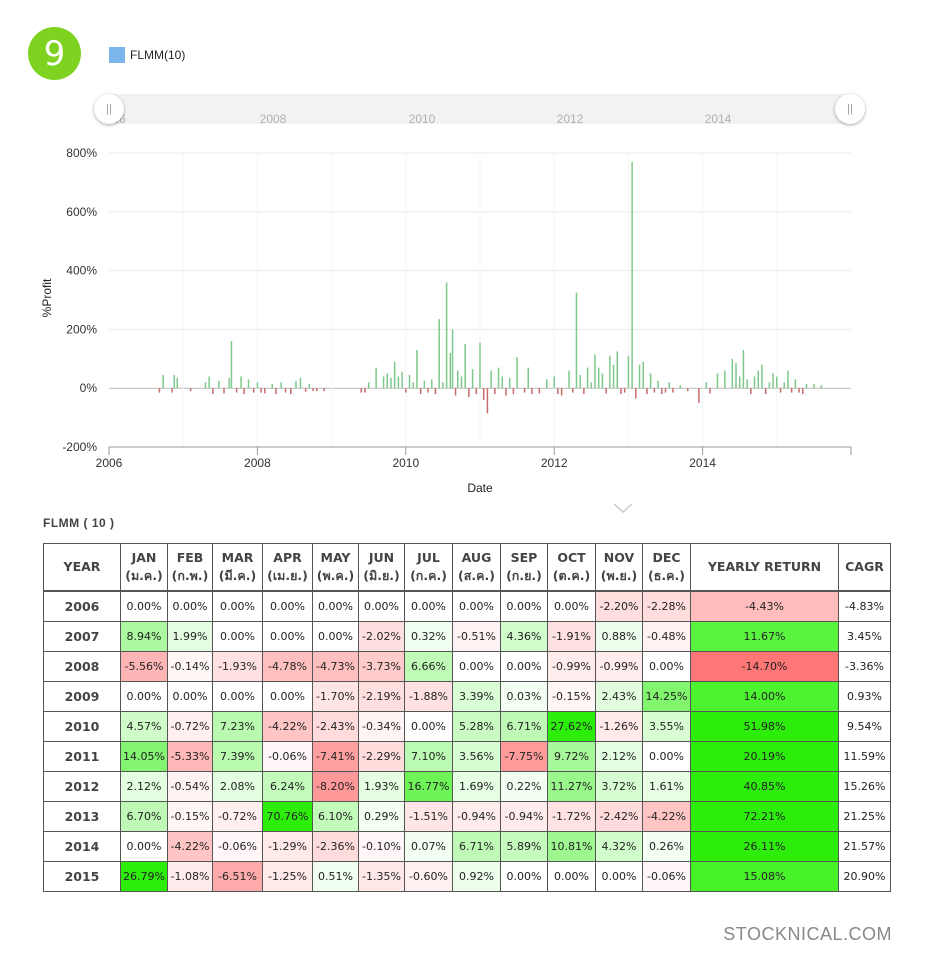 The height and width of the screenshot is (969, 938). Describe the element at coordinates (144, 575) in the screenshot. I see `column-header-thai: (ม.ค.)` at that location.